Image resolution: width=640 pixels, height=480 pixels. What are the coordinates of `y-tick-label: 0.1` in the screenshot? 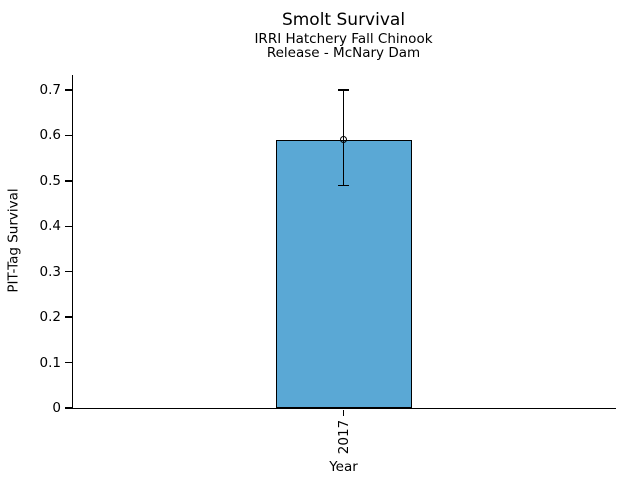 It's located at (50, 362).